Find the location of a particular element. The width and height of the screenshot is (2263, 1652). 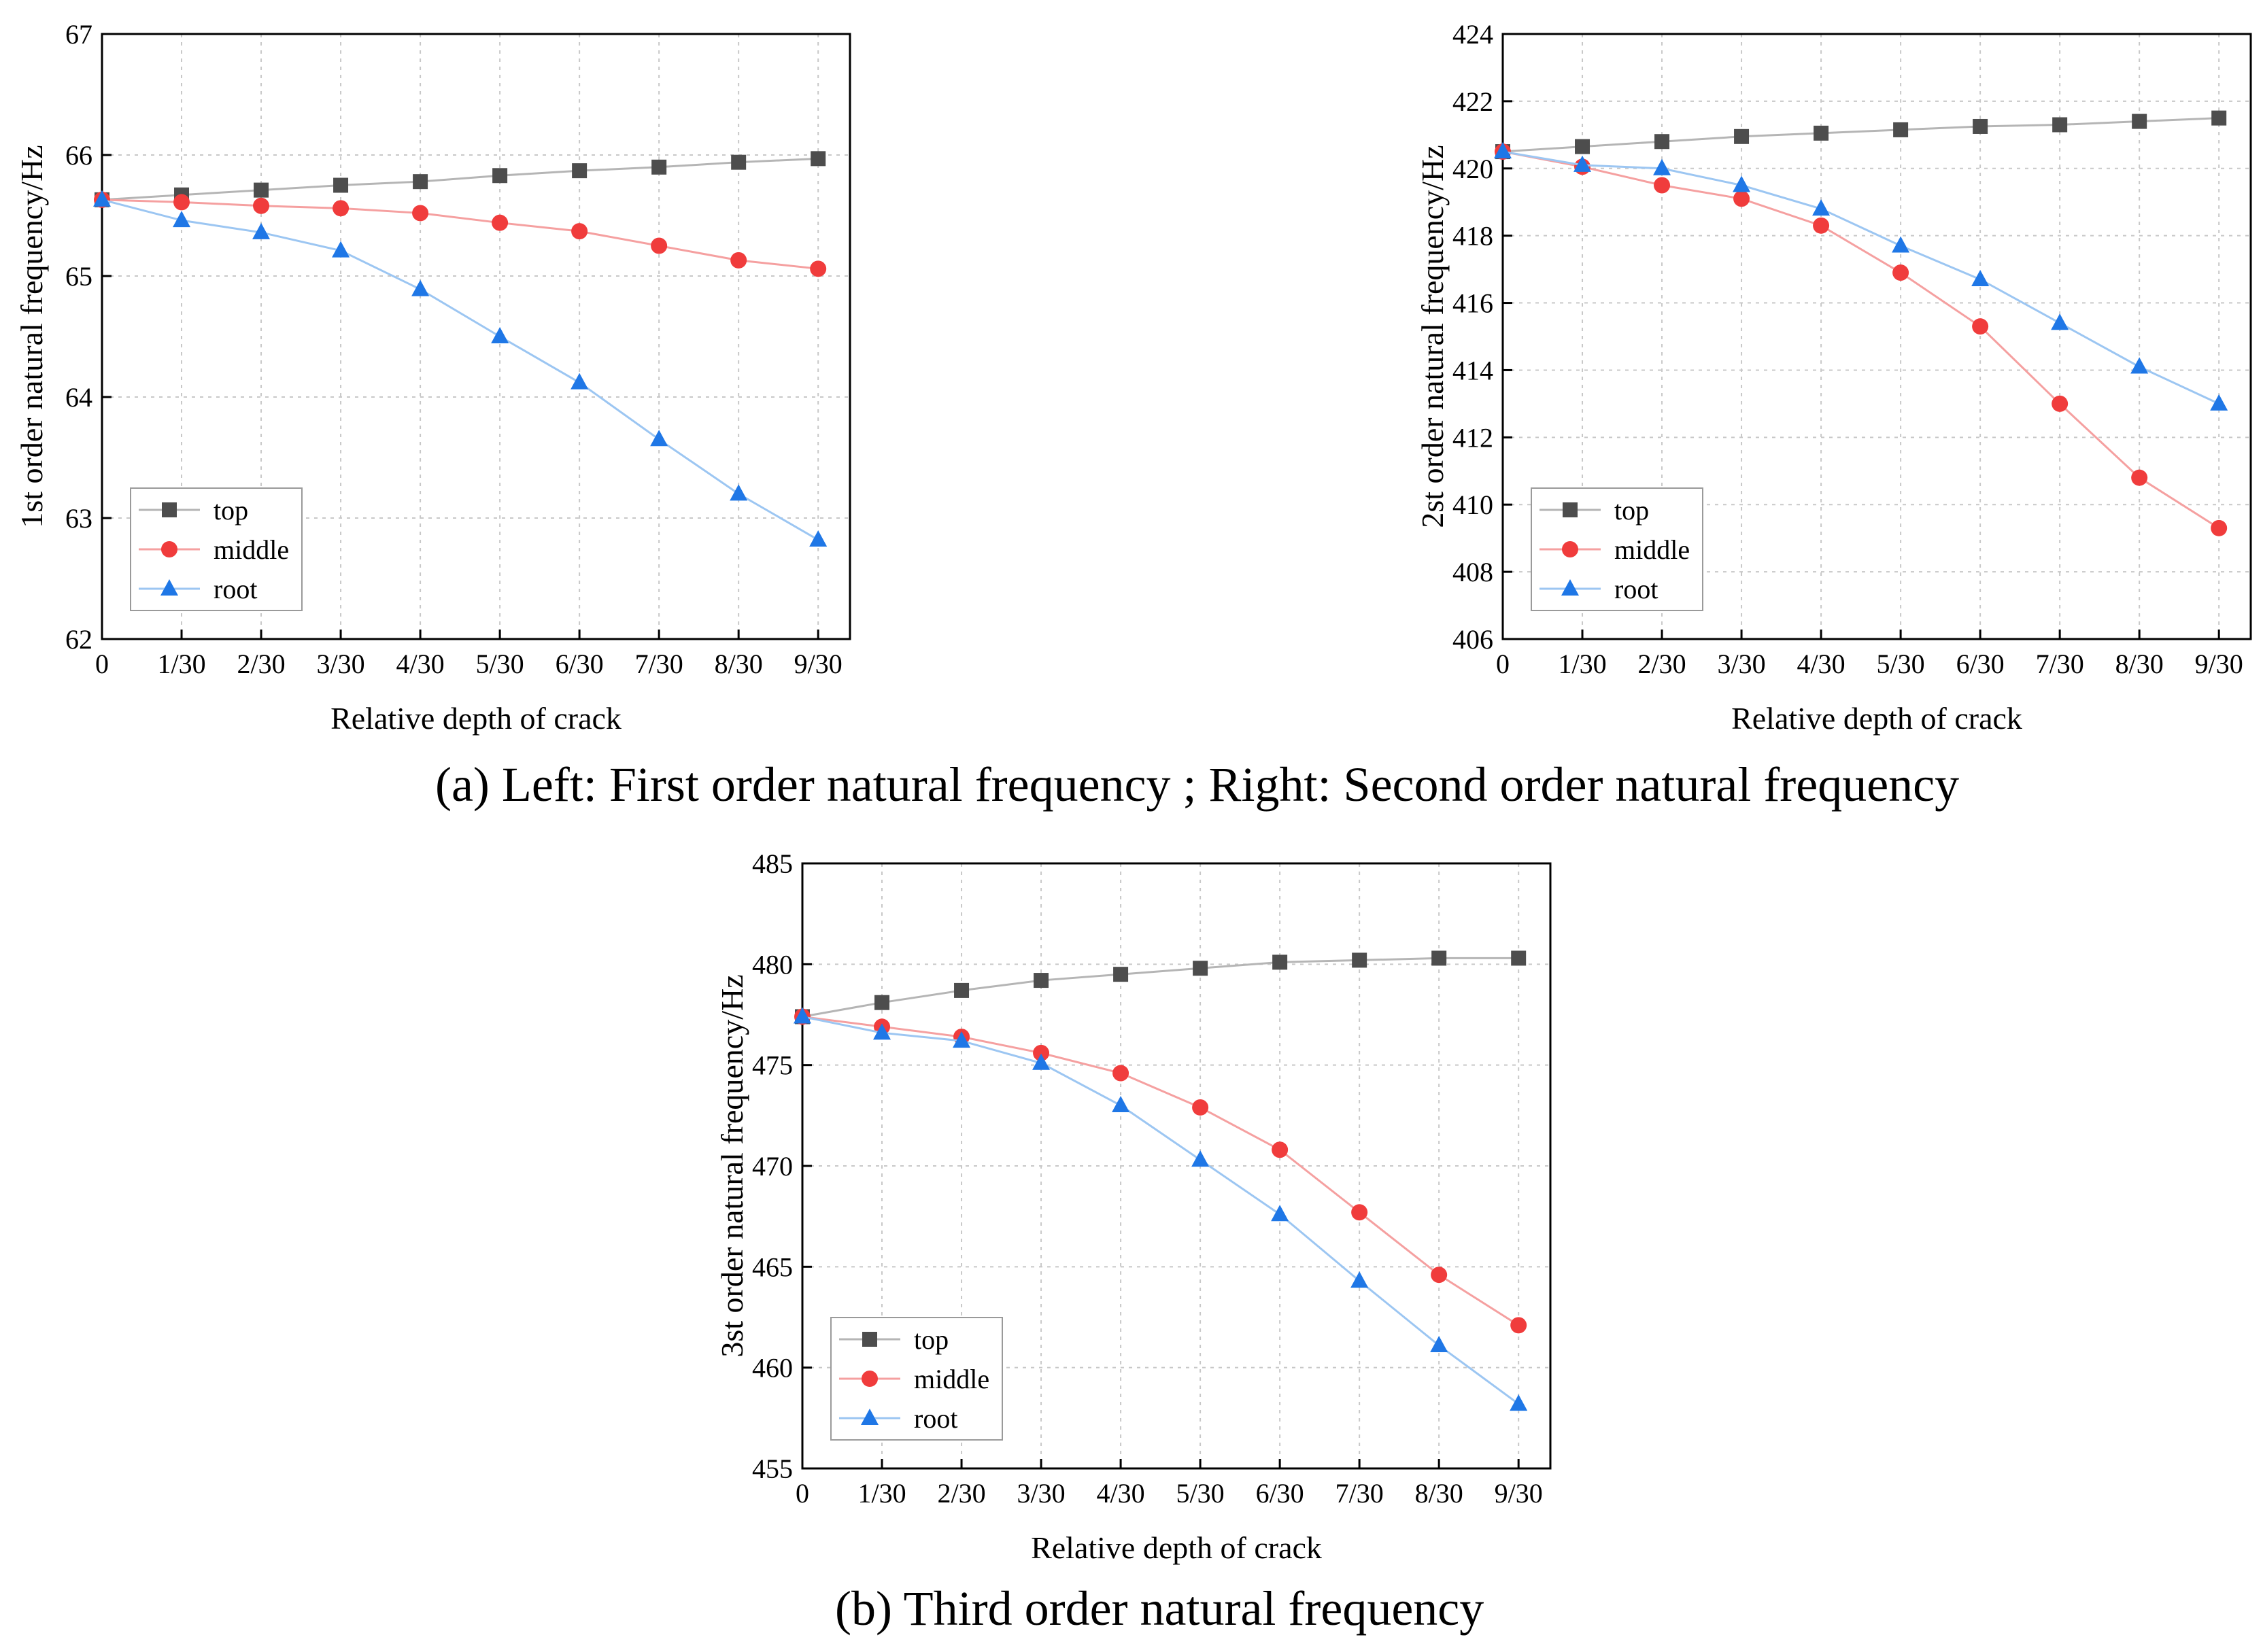

x-tick-label: 7/30 is located at coordinates (1359, 1493).